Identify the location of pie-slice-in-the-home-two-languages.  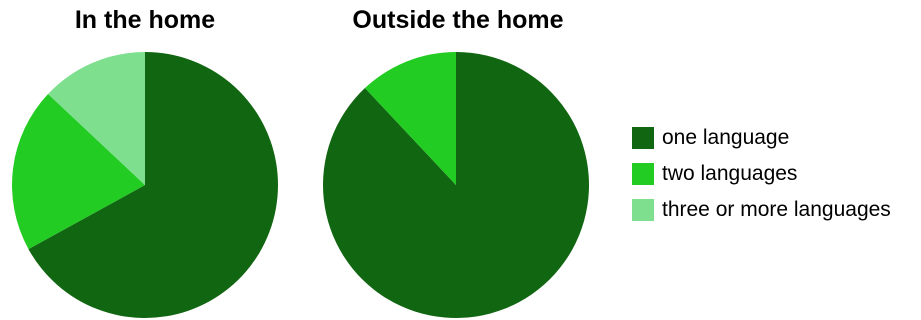
(78, 171).